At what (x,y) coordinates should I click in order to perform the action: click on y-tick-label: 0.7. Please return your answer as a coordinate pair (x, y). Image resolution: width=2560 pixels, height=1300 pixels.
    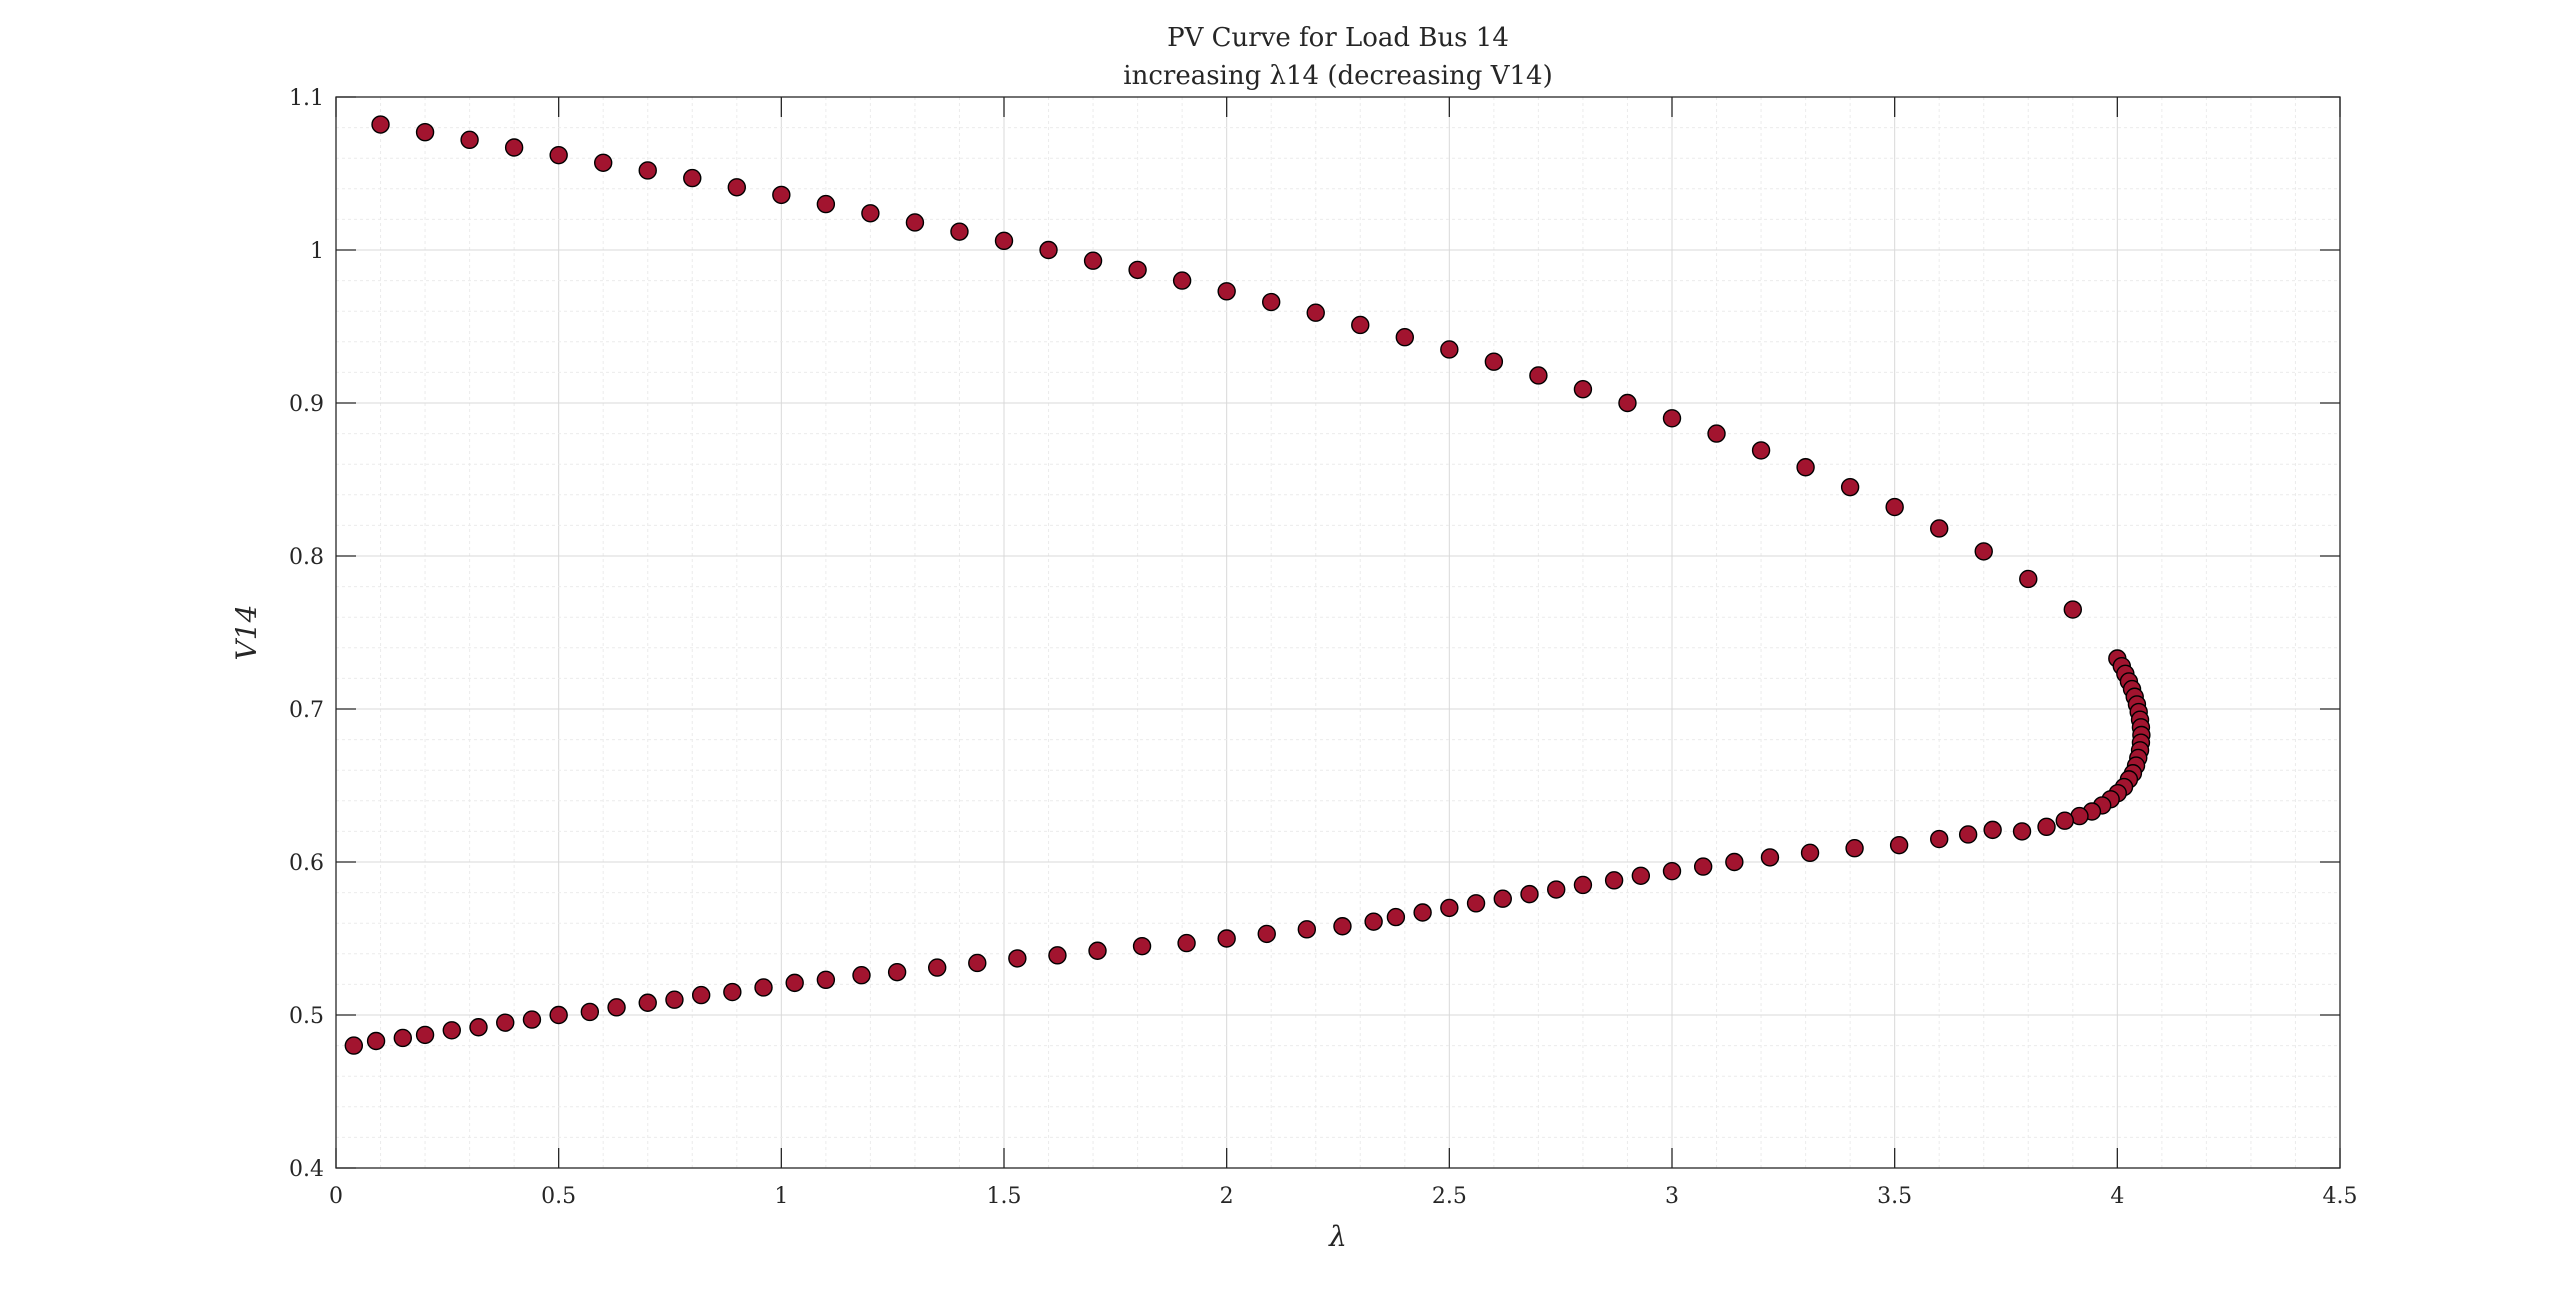
    Looking at the image, I should click on (306, 710).